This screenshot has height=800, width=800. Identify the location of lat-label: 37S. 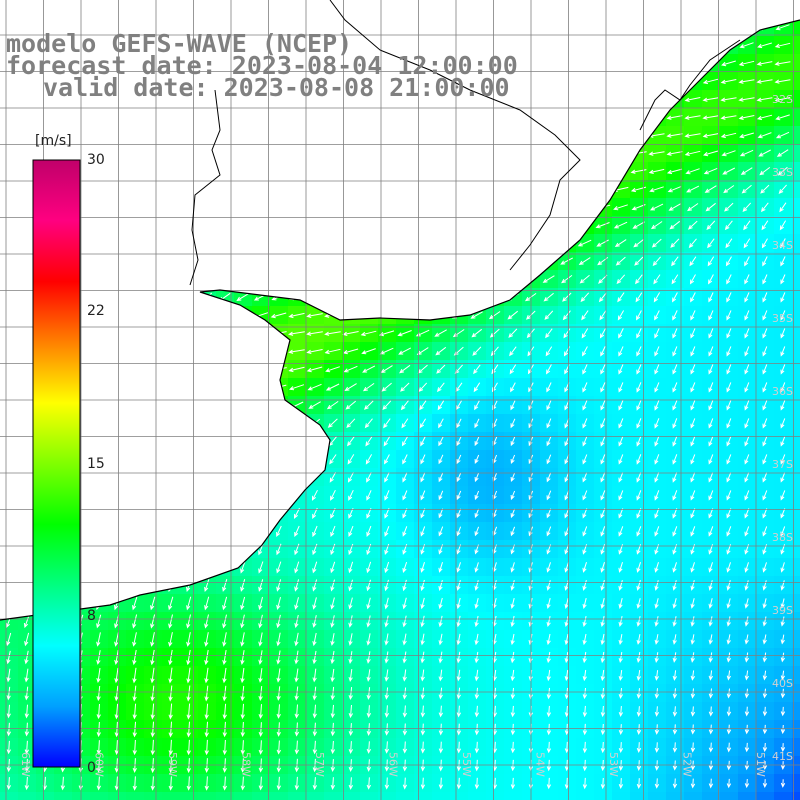
(782, 464).